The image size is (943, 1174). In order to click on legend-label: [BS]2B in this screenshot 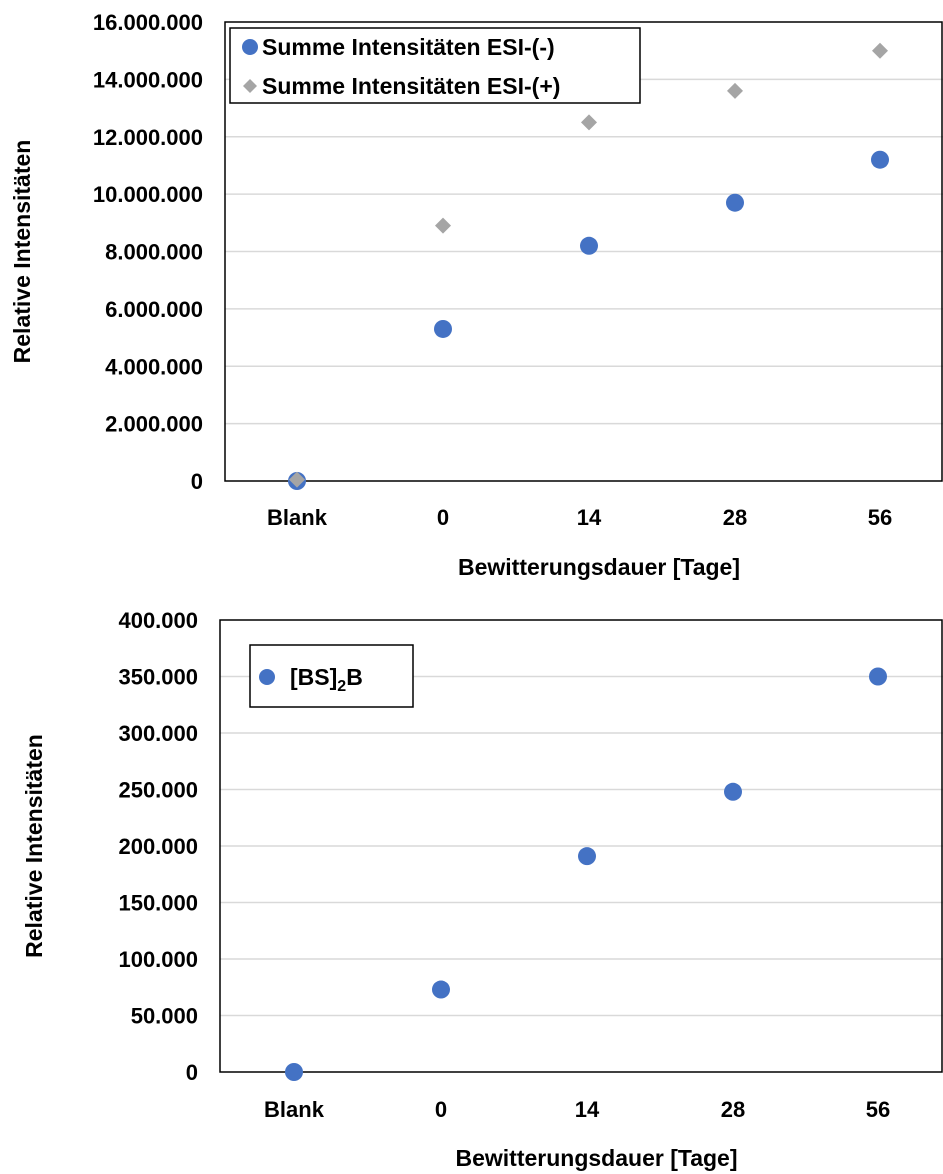, I will do `click(326, 679)`.